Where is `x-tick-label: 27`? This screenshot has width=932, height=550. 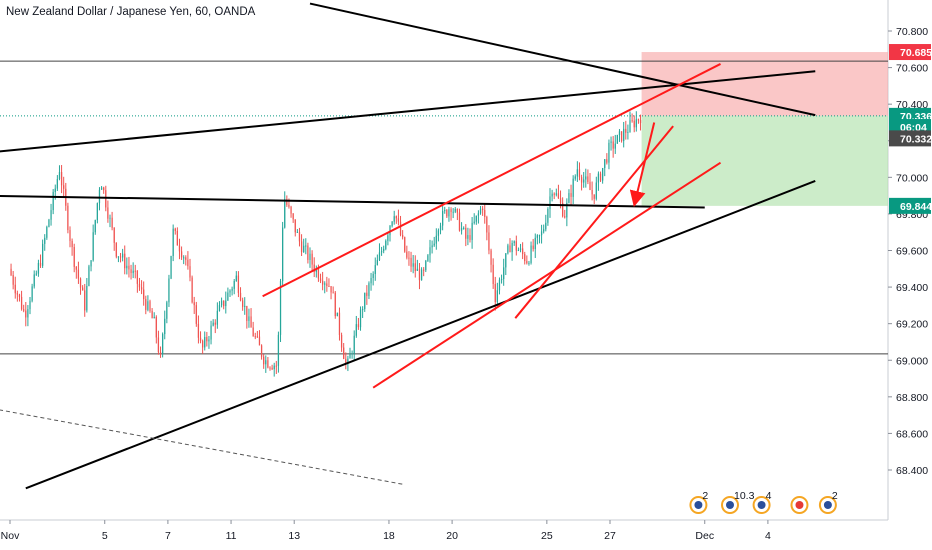 x-tick-label: 27 is located at coordinates (610, 536).